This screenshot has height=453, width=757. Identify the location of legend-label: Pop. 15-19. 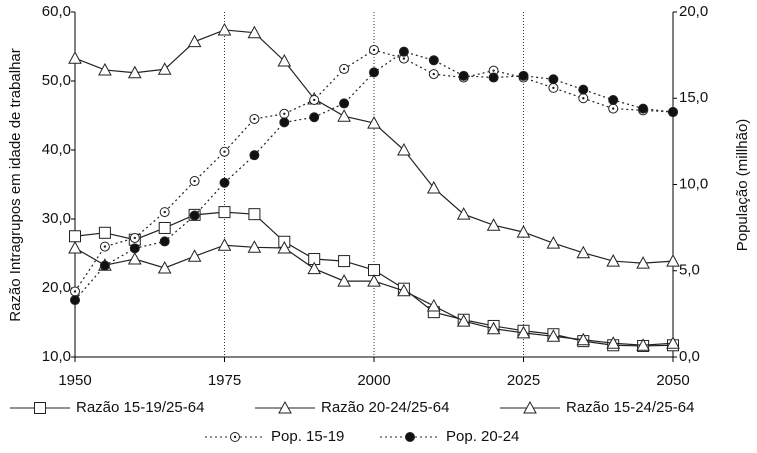
(307, 436).